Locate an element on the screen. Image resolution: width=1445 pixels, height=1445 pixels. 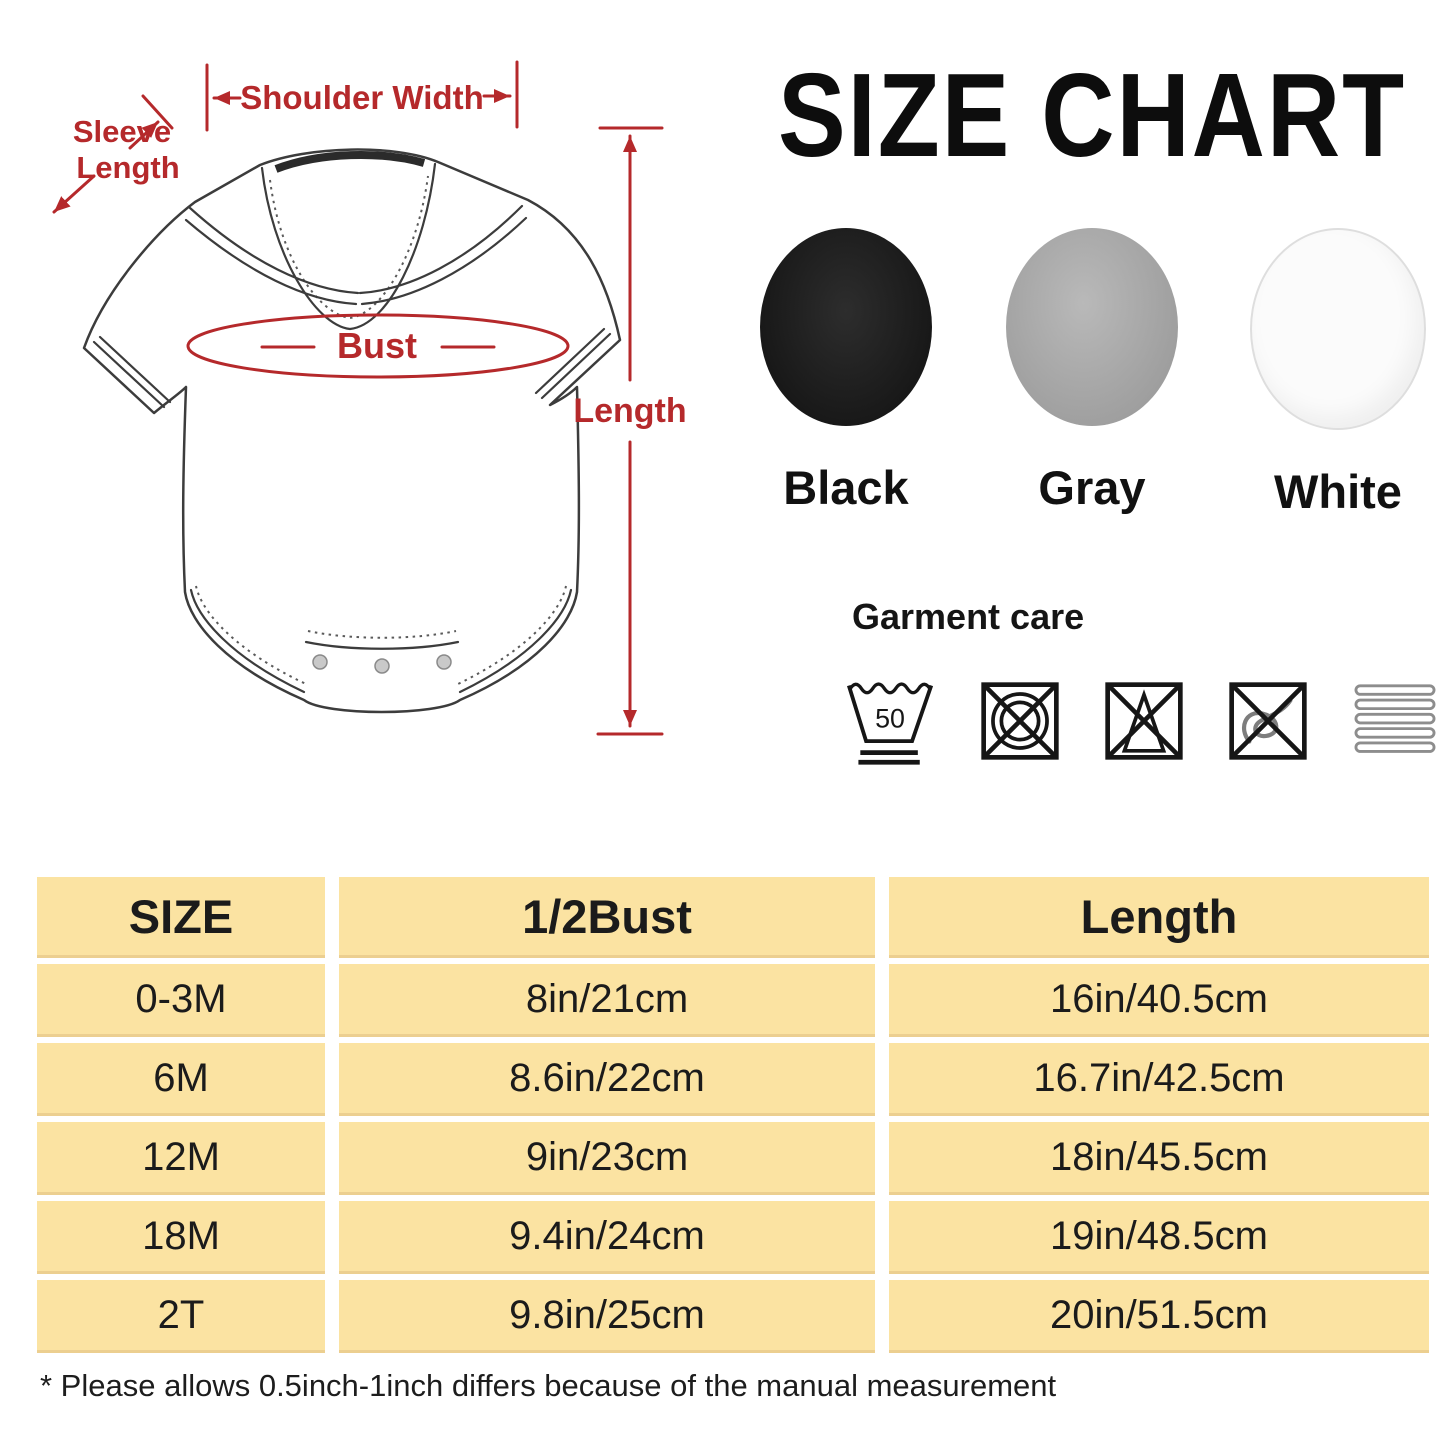
table-cell: 18in/45.5cm is located at coordinates (1159, 1158).